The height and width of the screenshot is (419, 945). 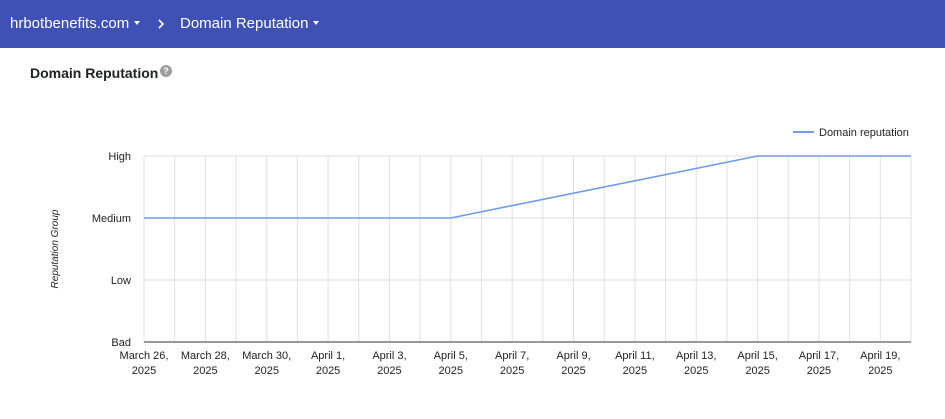 I want to click on x-tick-label-line: March 28,, so click(x=205, y=356).